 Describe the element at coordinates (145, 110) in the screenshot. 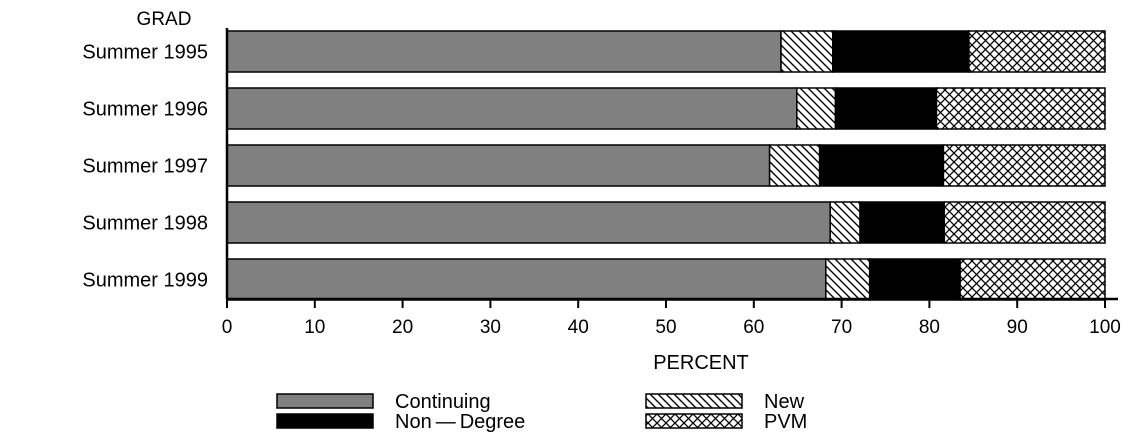

I see `category-label: Summer 1996` at that location.